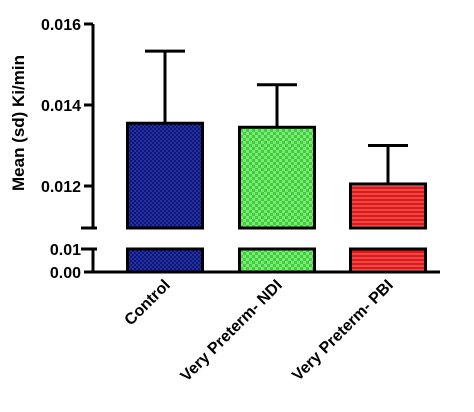 The image size is (474, 412). Describe the element at coordinates (61, 25) in the screenshot. I see `y-tick-label: 0.016` at that location.